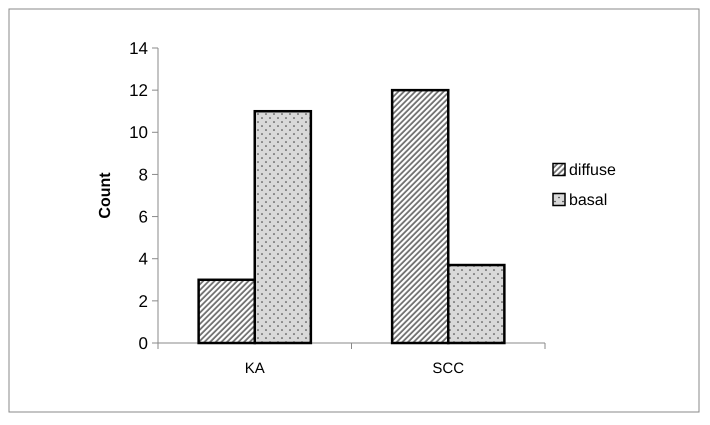  I want to click on y-tick-label: 6, so click(143, 217).